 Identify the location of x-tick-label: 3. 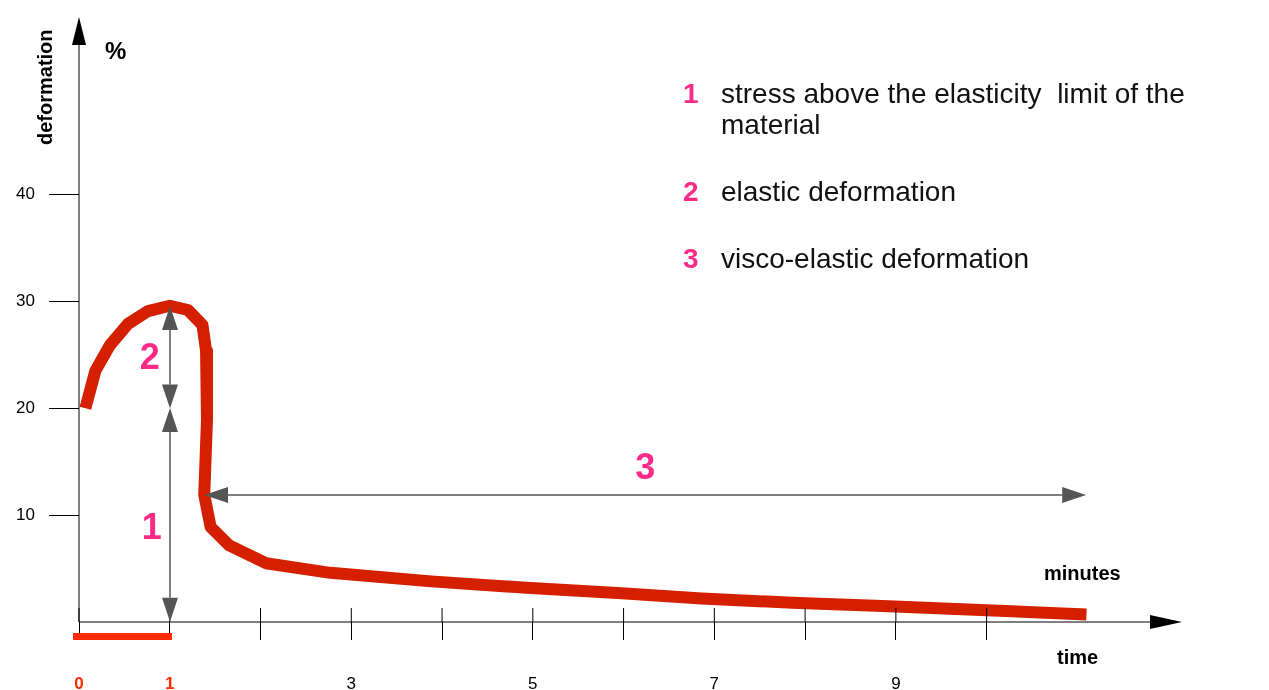
(351, 681).